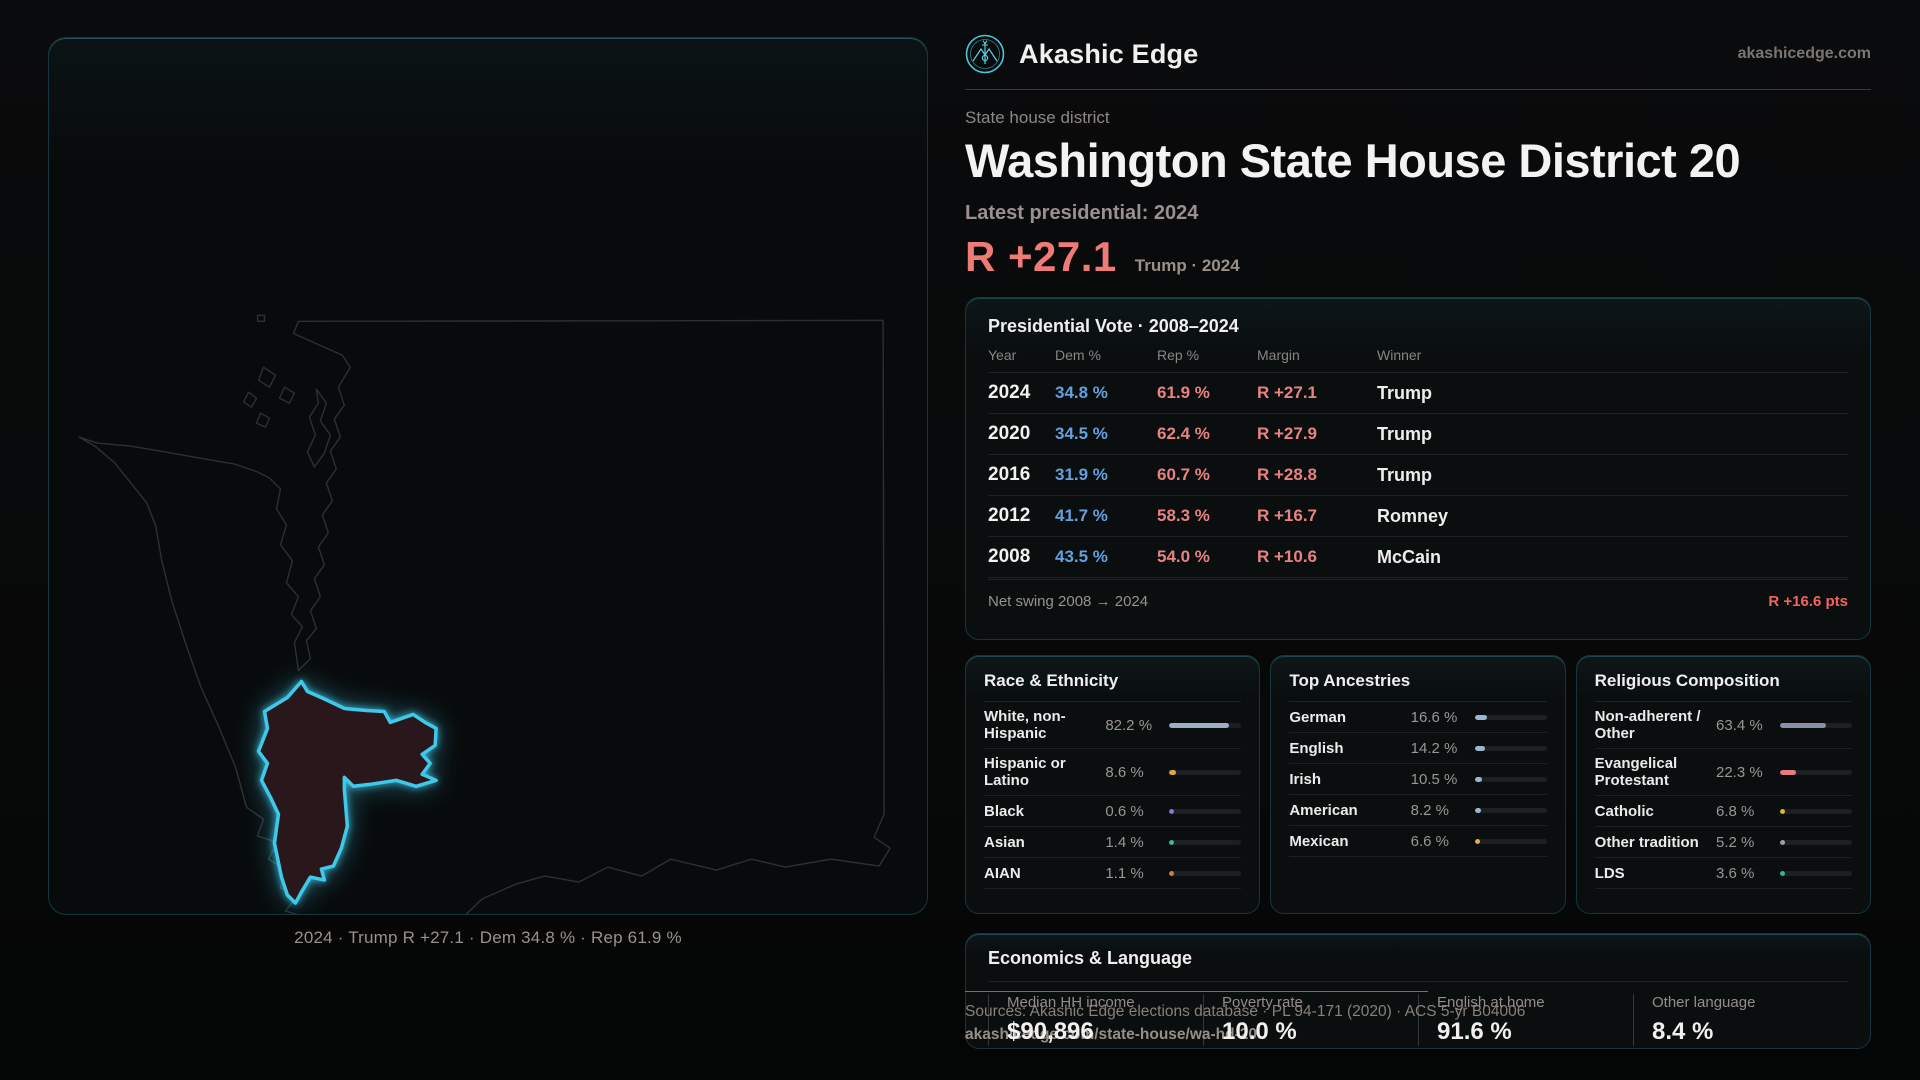  Describe the element at coordinates (1609, 873) in the screenshot. I see `demo-label: LDS` at that location.